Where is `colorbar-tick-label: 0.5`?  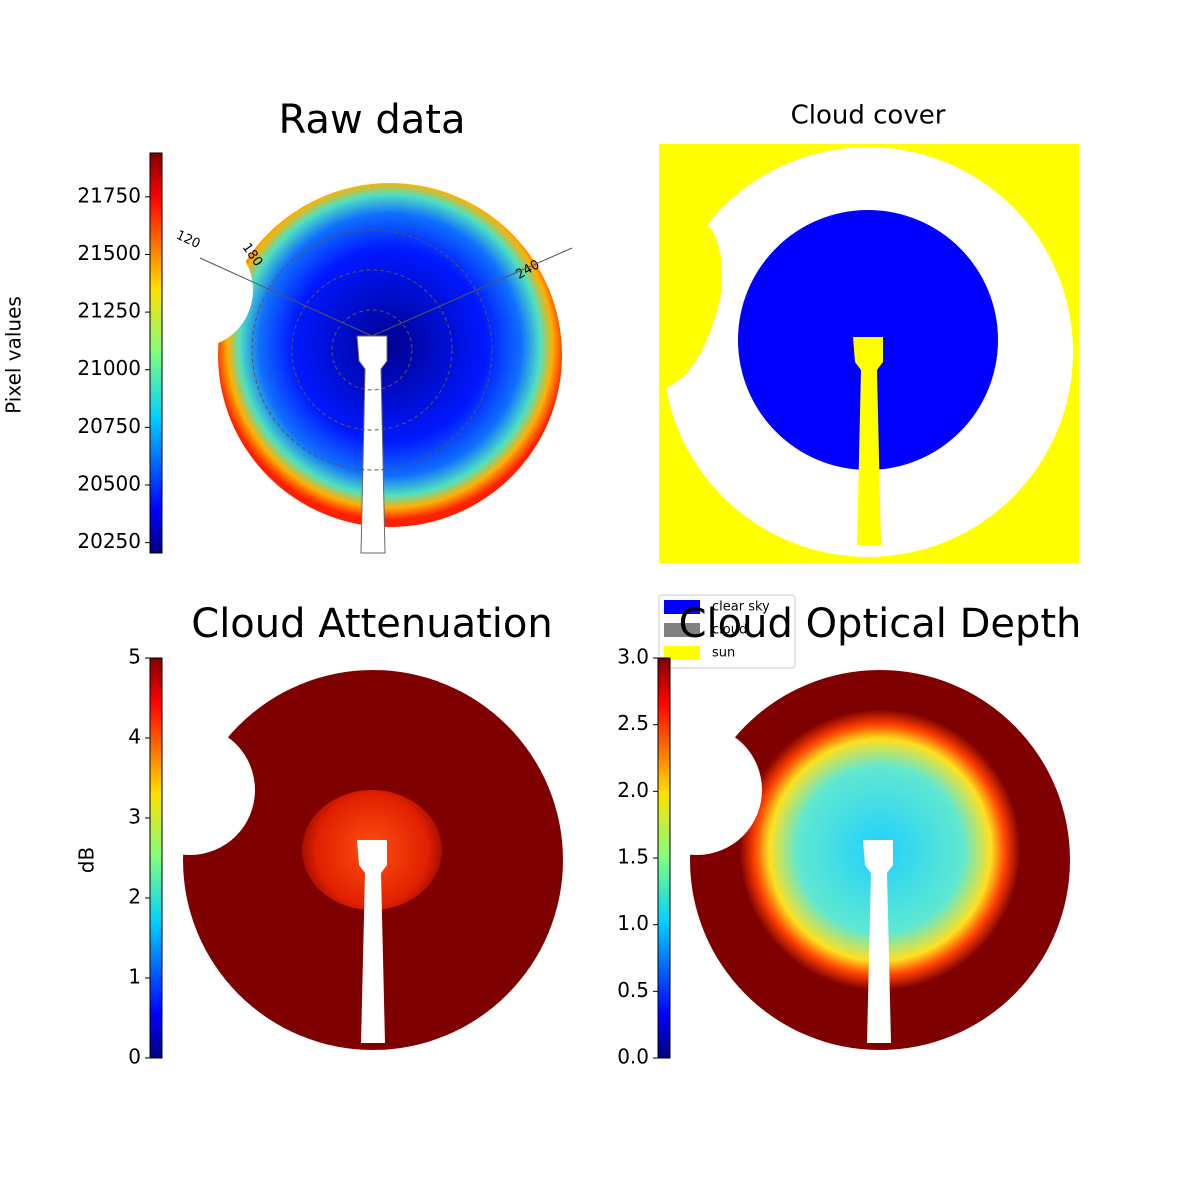 colorbar-tick-label: 0.5 is located at coordinates (633, 990).